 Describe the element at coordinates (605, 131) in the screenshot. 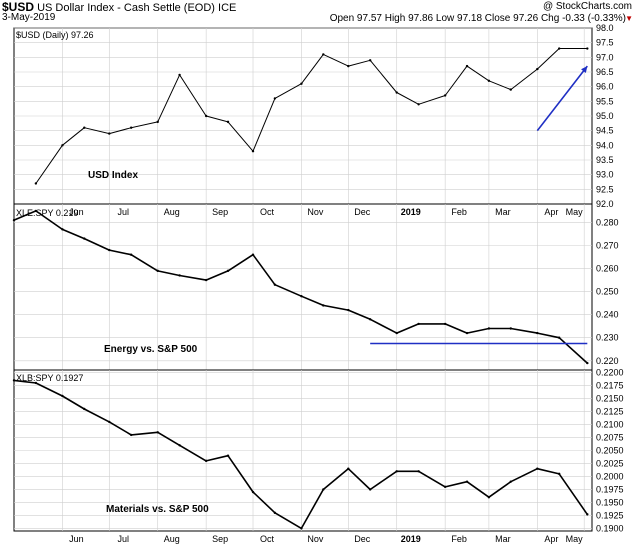

I see `y-tick-label: 94.5` at that location.